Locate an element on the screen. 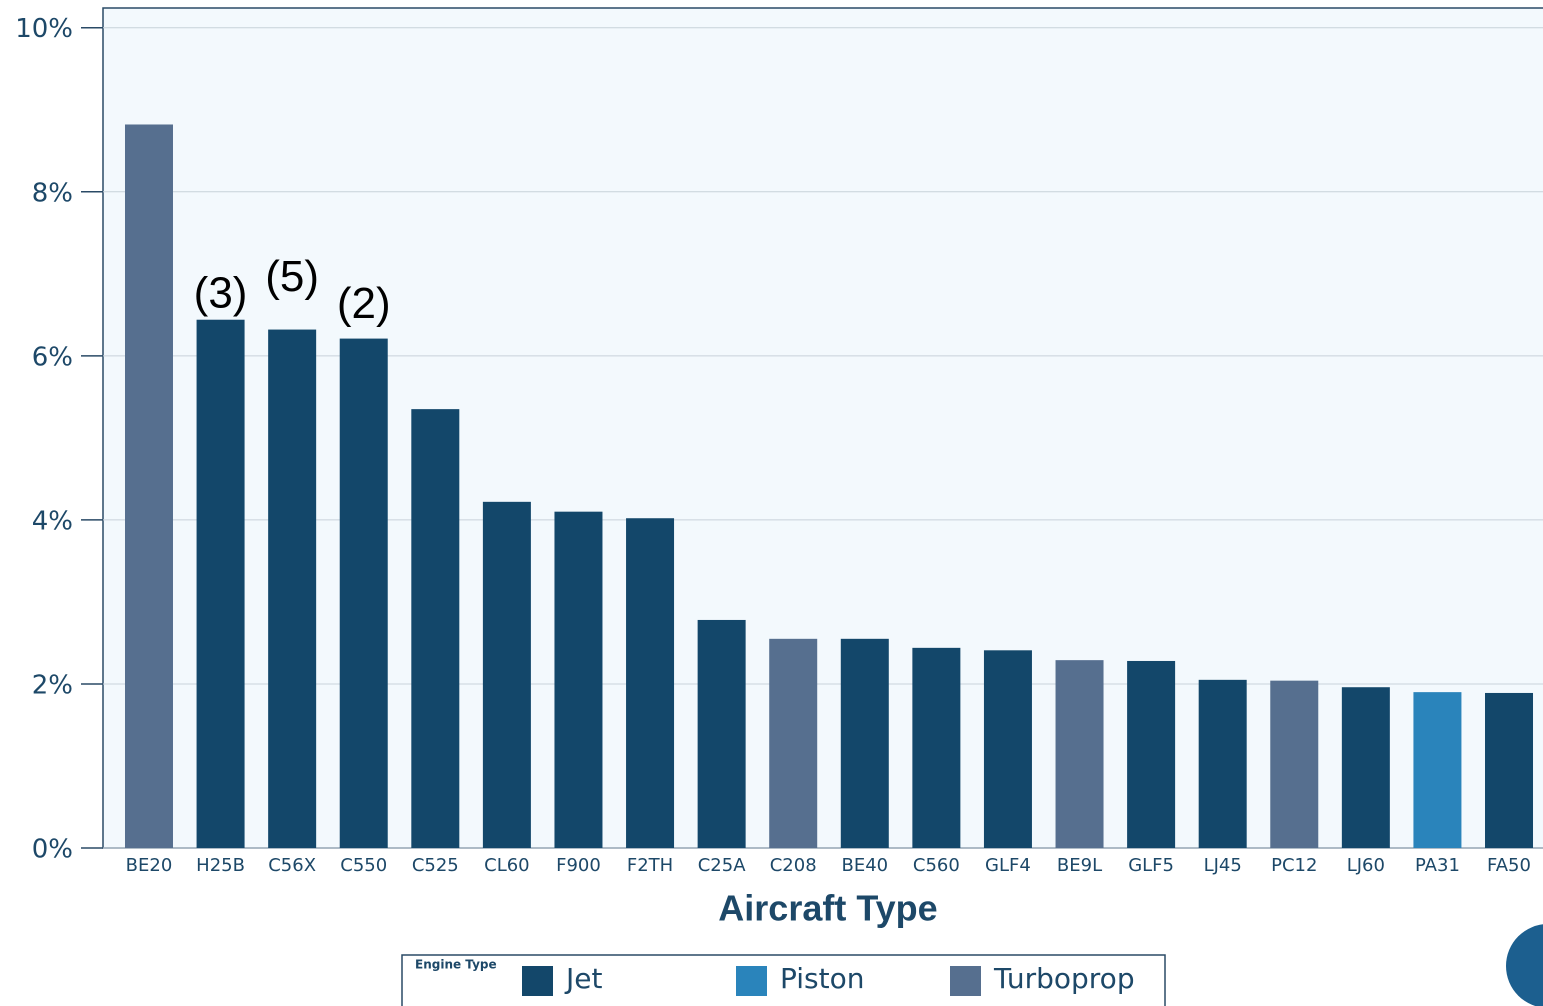  x-tick-label: GLF5 is located at coordinates (1151, 865).